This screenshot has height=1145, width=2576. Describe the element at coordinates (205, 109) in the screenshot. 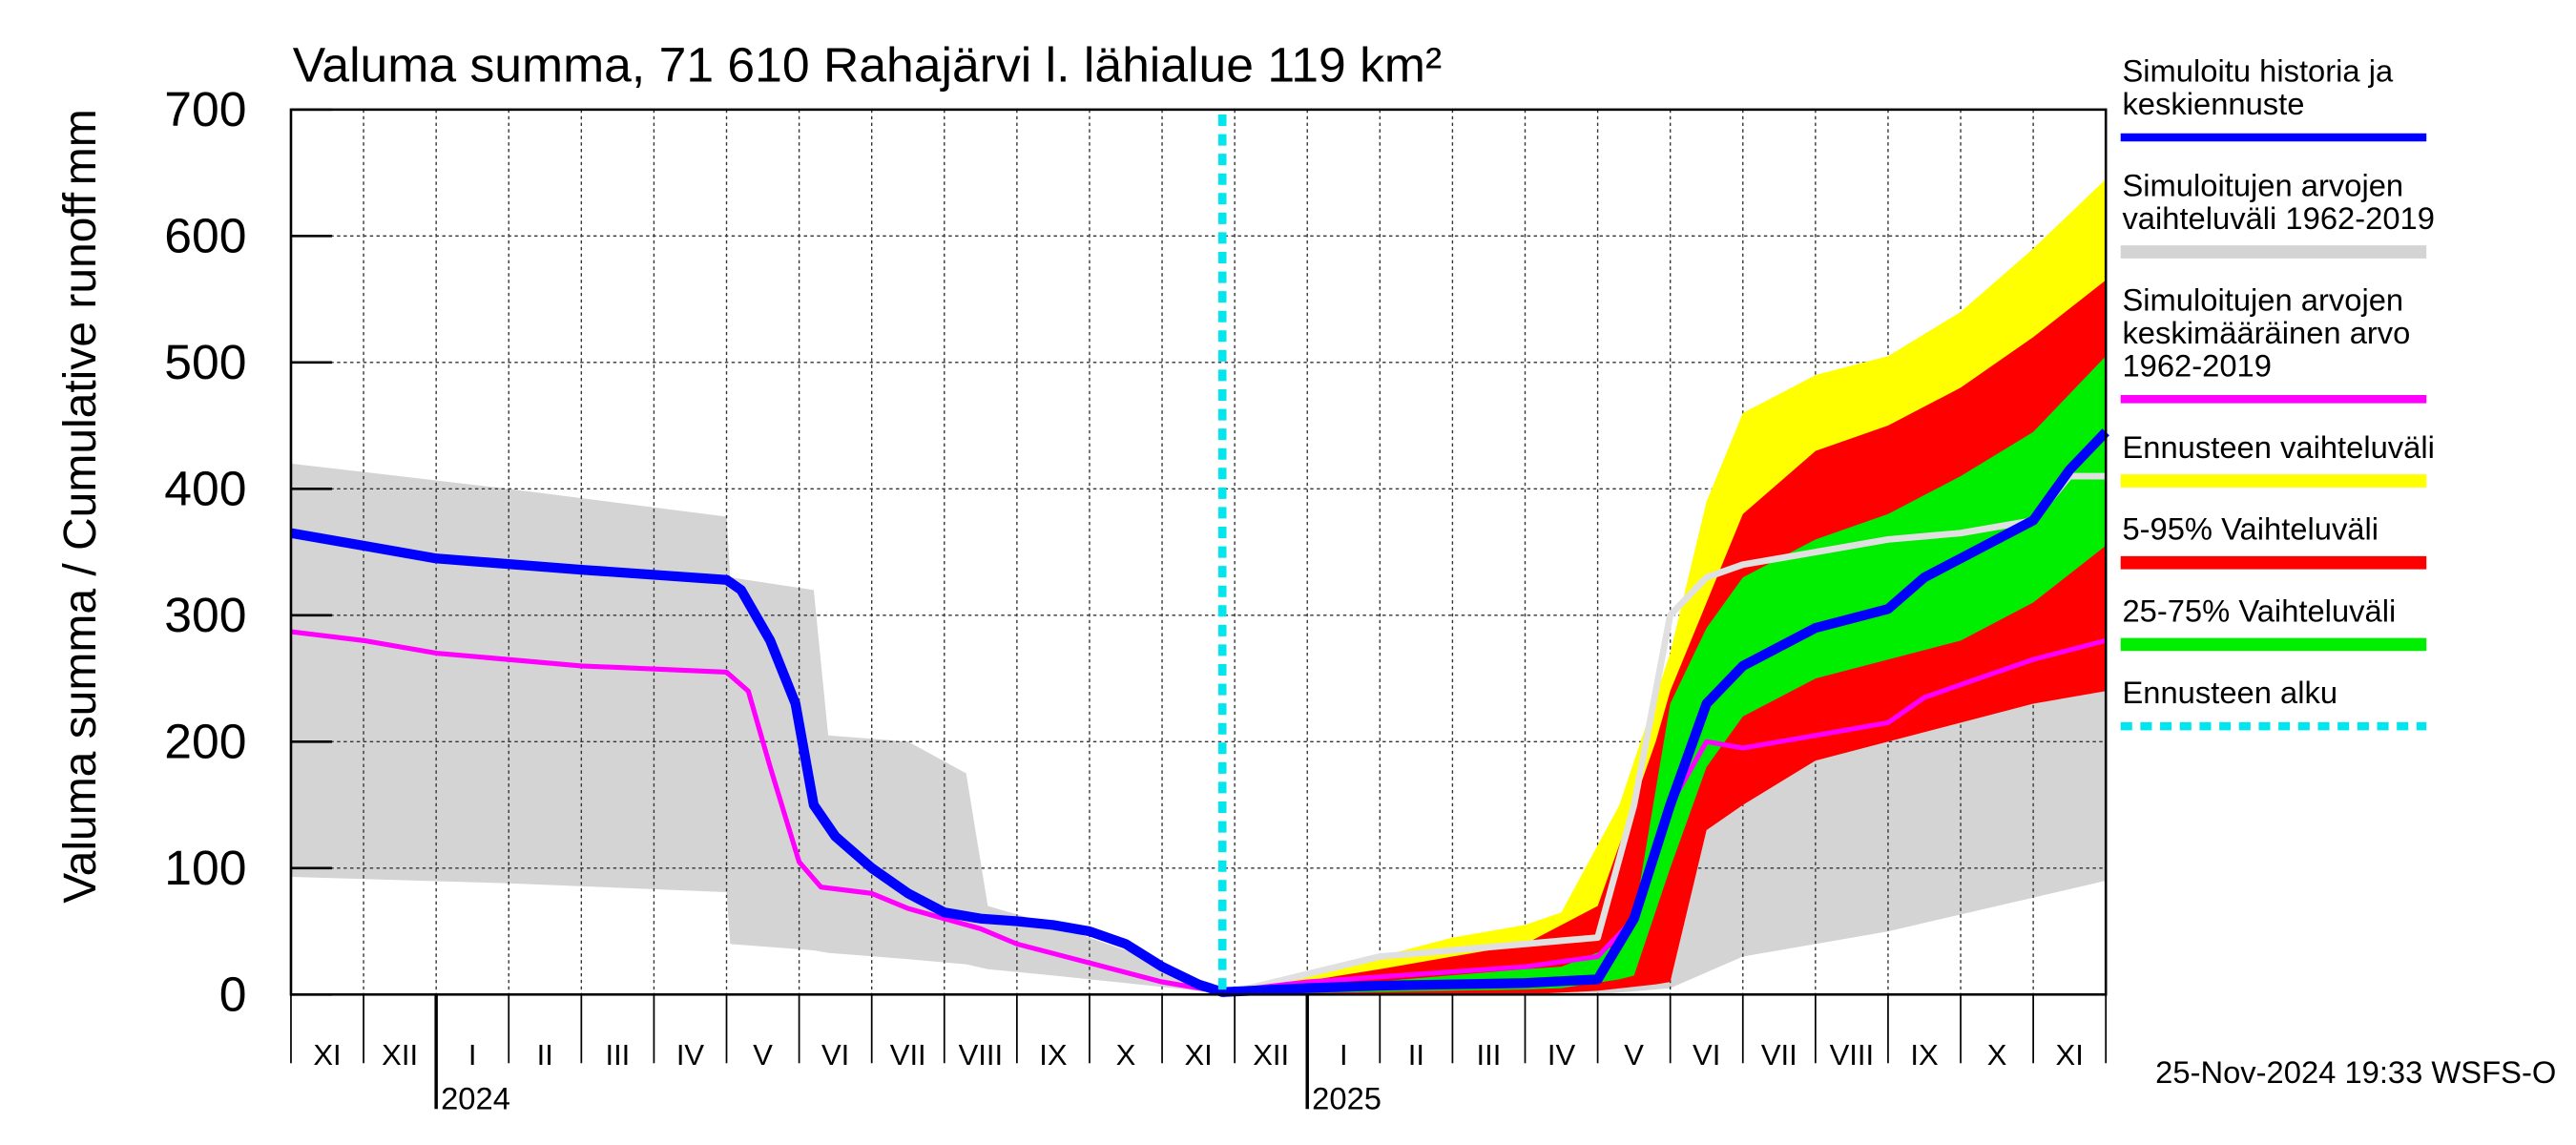

I see `y-tick-label: 700` at that location.